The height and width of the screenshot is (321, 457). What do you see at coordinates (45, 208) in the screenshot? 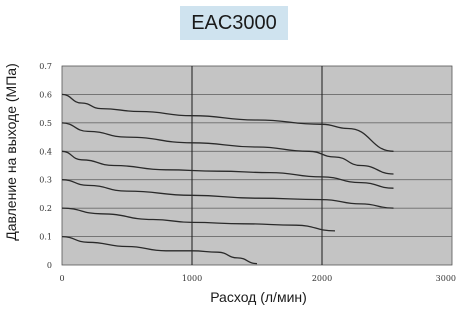
I see `y-tick-label: 0.2` at bounding box center [45, 208].